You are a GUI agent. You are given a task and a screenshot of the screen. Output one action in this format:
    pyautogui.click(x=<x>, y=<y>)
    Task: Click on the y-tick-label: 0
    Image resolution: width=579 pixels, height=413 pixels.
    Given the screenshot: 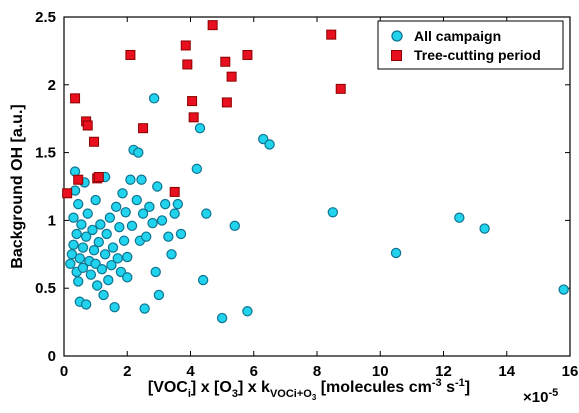 What is the action you would take?
    pyautogui.click(x=52, y=356)
    